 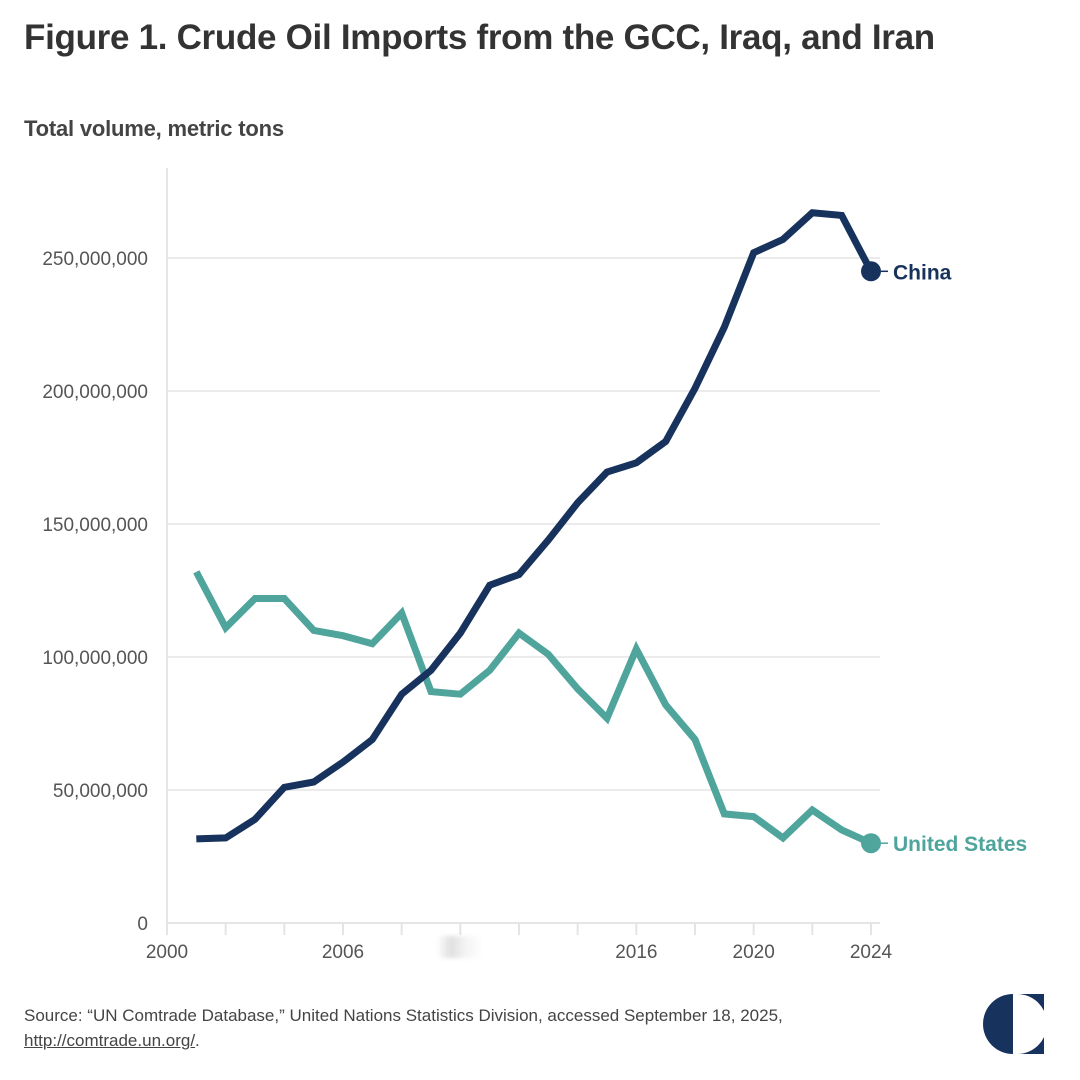 I want to click on obscured-tick-label, so click(x=460, y=947).